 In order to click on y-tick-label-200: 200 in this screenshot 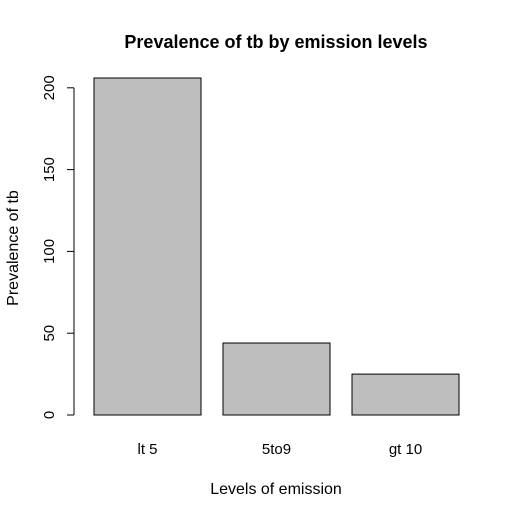, I will do `click(49, 87)`.